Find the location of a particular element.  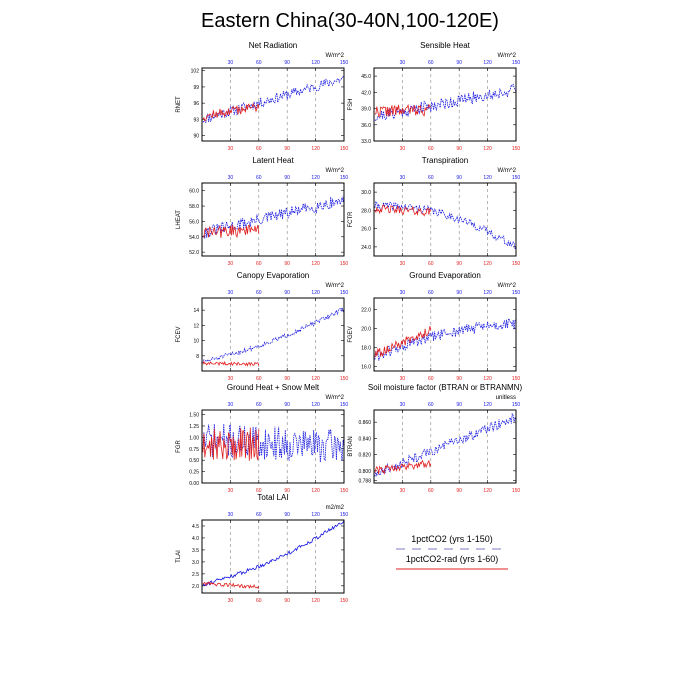

y-tick-label: 33.0 is located at coordinates (366, 142).